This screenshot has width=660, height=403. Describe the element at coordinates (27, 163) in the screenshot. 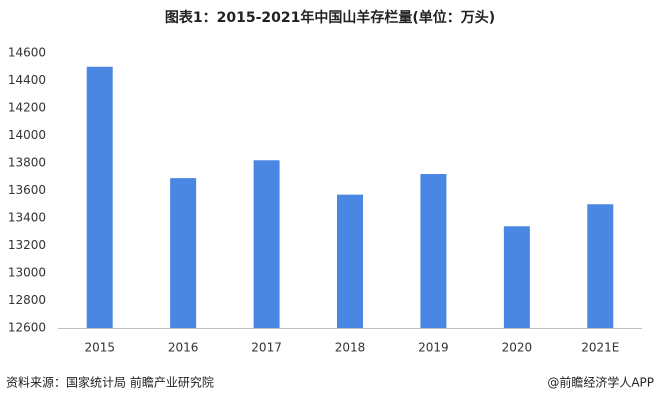

I see `y-tick-label: 13800` at that location.